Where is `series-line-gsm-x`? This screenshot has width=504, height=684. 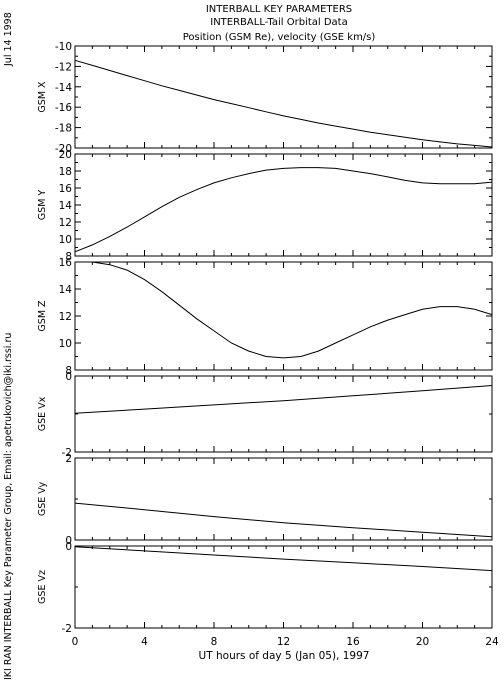
series-line-gsm-x is located at coordinates (283, 103).